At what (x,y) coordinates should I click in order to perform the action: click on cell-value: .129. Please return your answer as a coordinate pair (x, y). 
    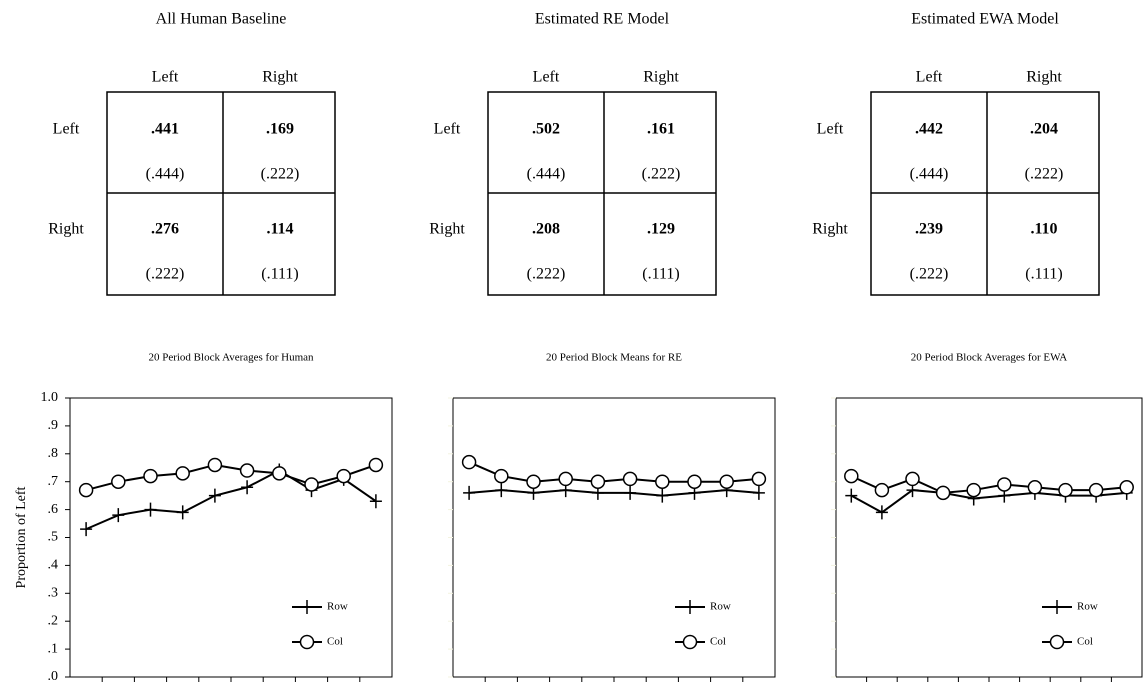
    Looking at the image, I should click on (661, 229).